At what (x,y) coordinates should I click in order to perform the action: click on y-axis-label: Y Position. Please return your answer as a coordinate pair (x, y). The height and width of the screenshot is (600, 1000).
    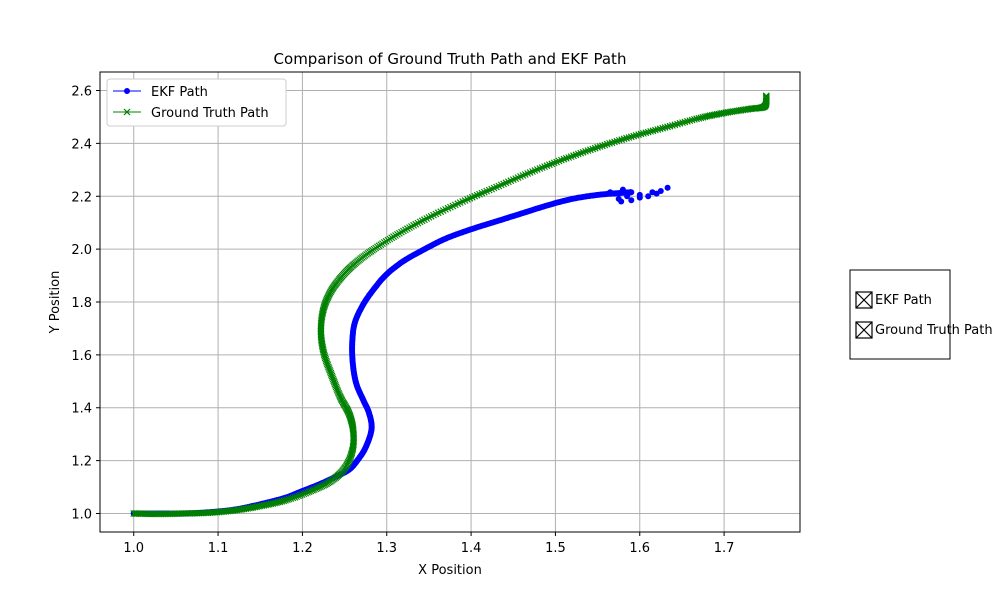
    Looking at the image, I should click on (55, 303).